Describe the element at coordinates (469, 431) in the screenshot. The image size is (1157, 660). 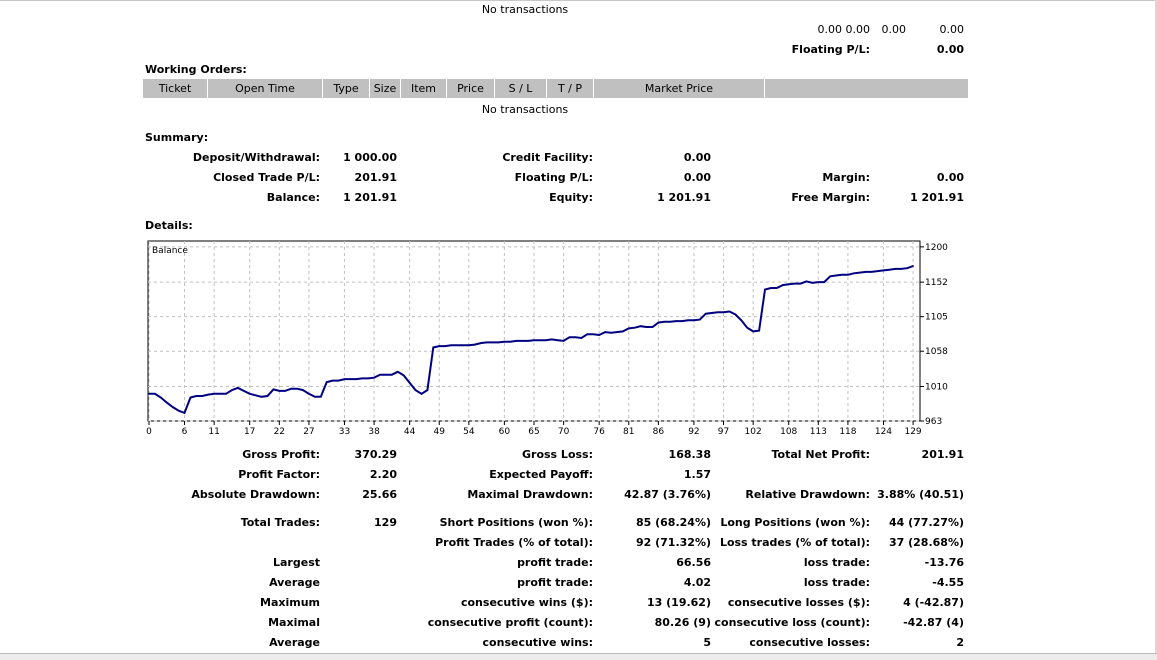
I see `x-tick-label: 54` at that location.